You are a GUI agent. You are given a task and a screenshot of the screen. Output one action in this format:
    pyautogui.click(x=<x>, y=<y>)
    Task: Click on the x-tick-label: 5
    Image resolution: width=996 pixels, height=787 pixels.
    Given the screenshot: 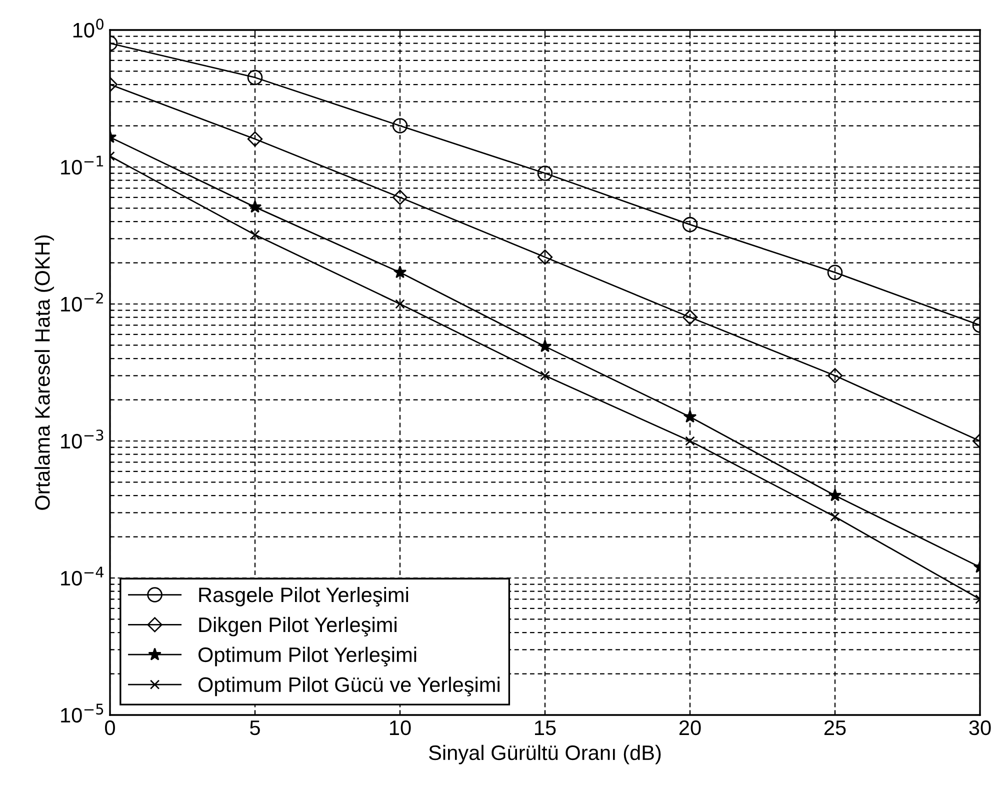 What is the action you would take?
    pyautogui.click(x=255, y=728)
    